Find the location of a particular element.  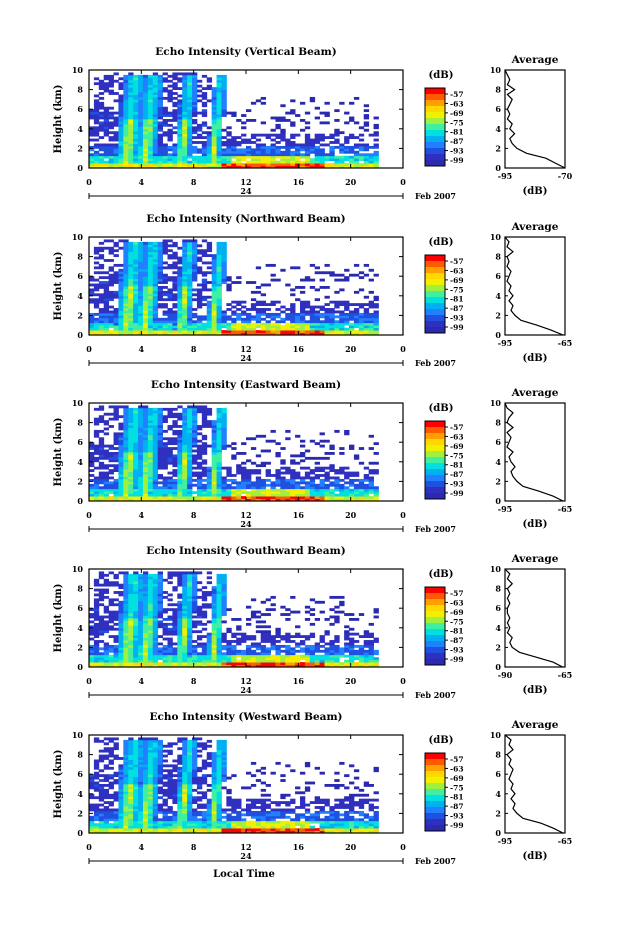

date-suffix: Feb 2007 is located at coordinates (435, 529).